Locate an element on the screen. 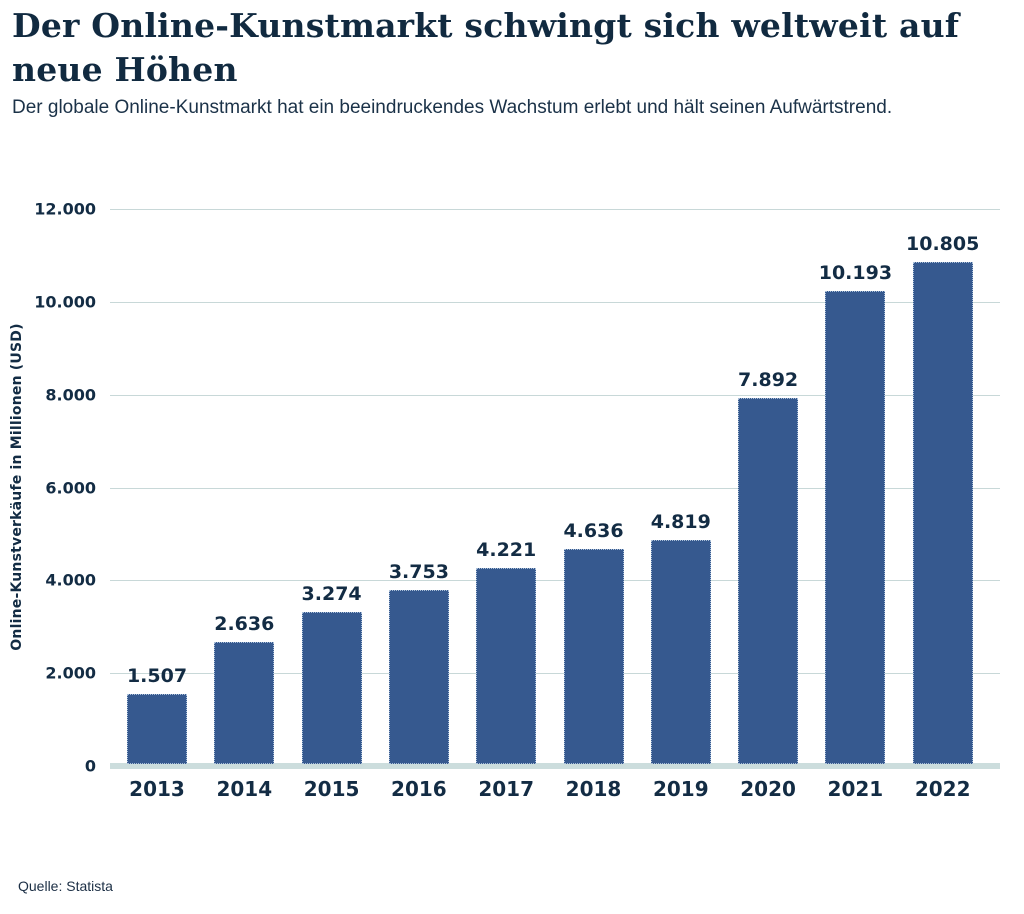  bar-2019 is located at coordinates (680, 652).